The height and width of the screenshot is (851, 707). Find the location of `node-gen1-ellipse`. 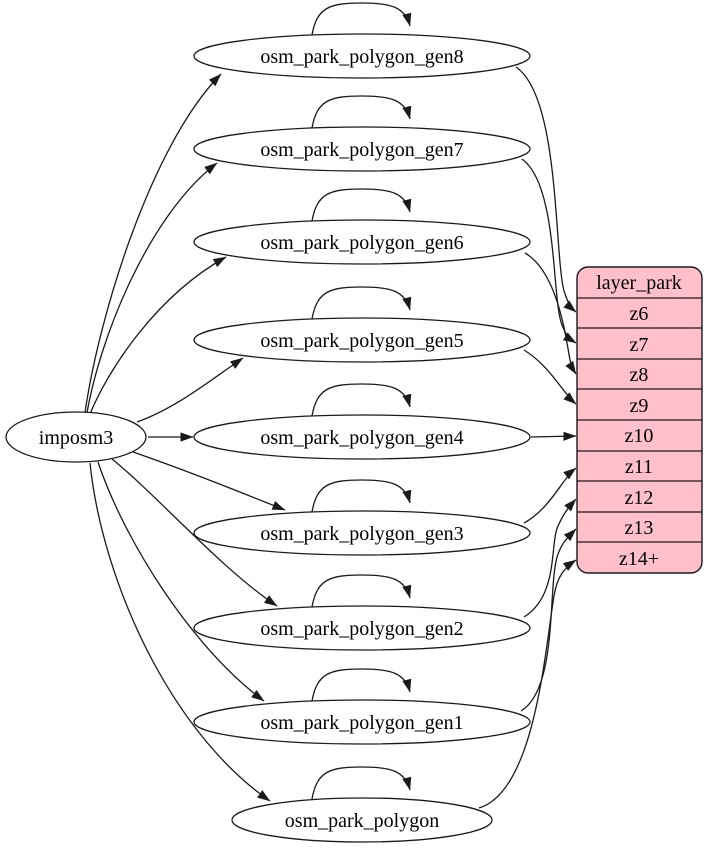

node-gen1-ellipse is located at coordinates (362, 722).